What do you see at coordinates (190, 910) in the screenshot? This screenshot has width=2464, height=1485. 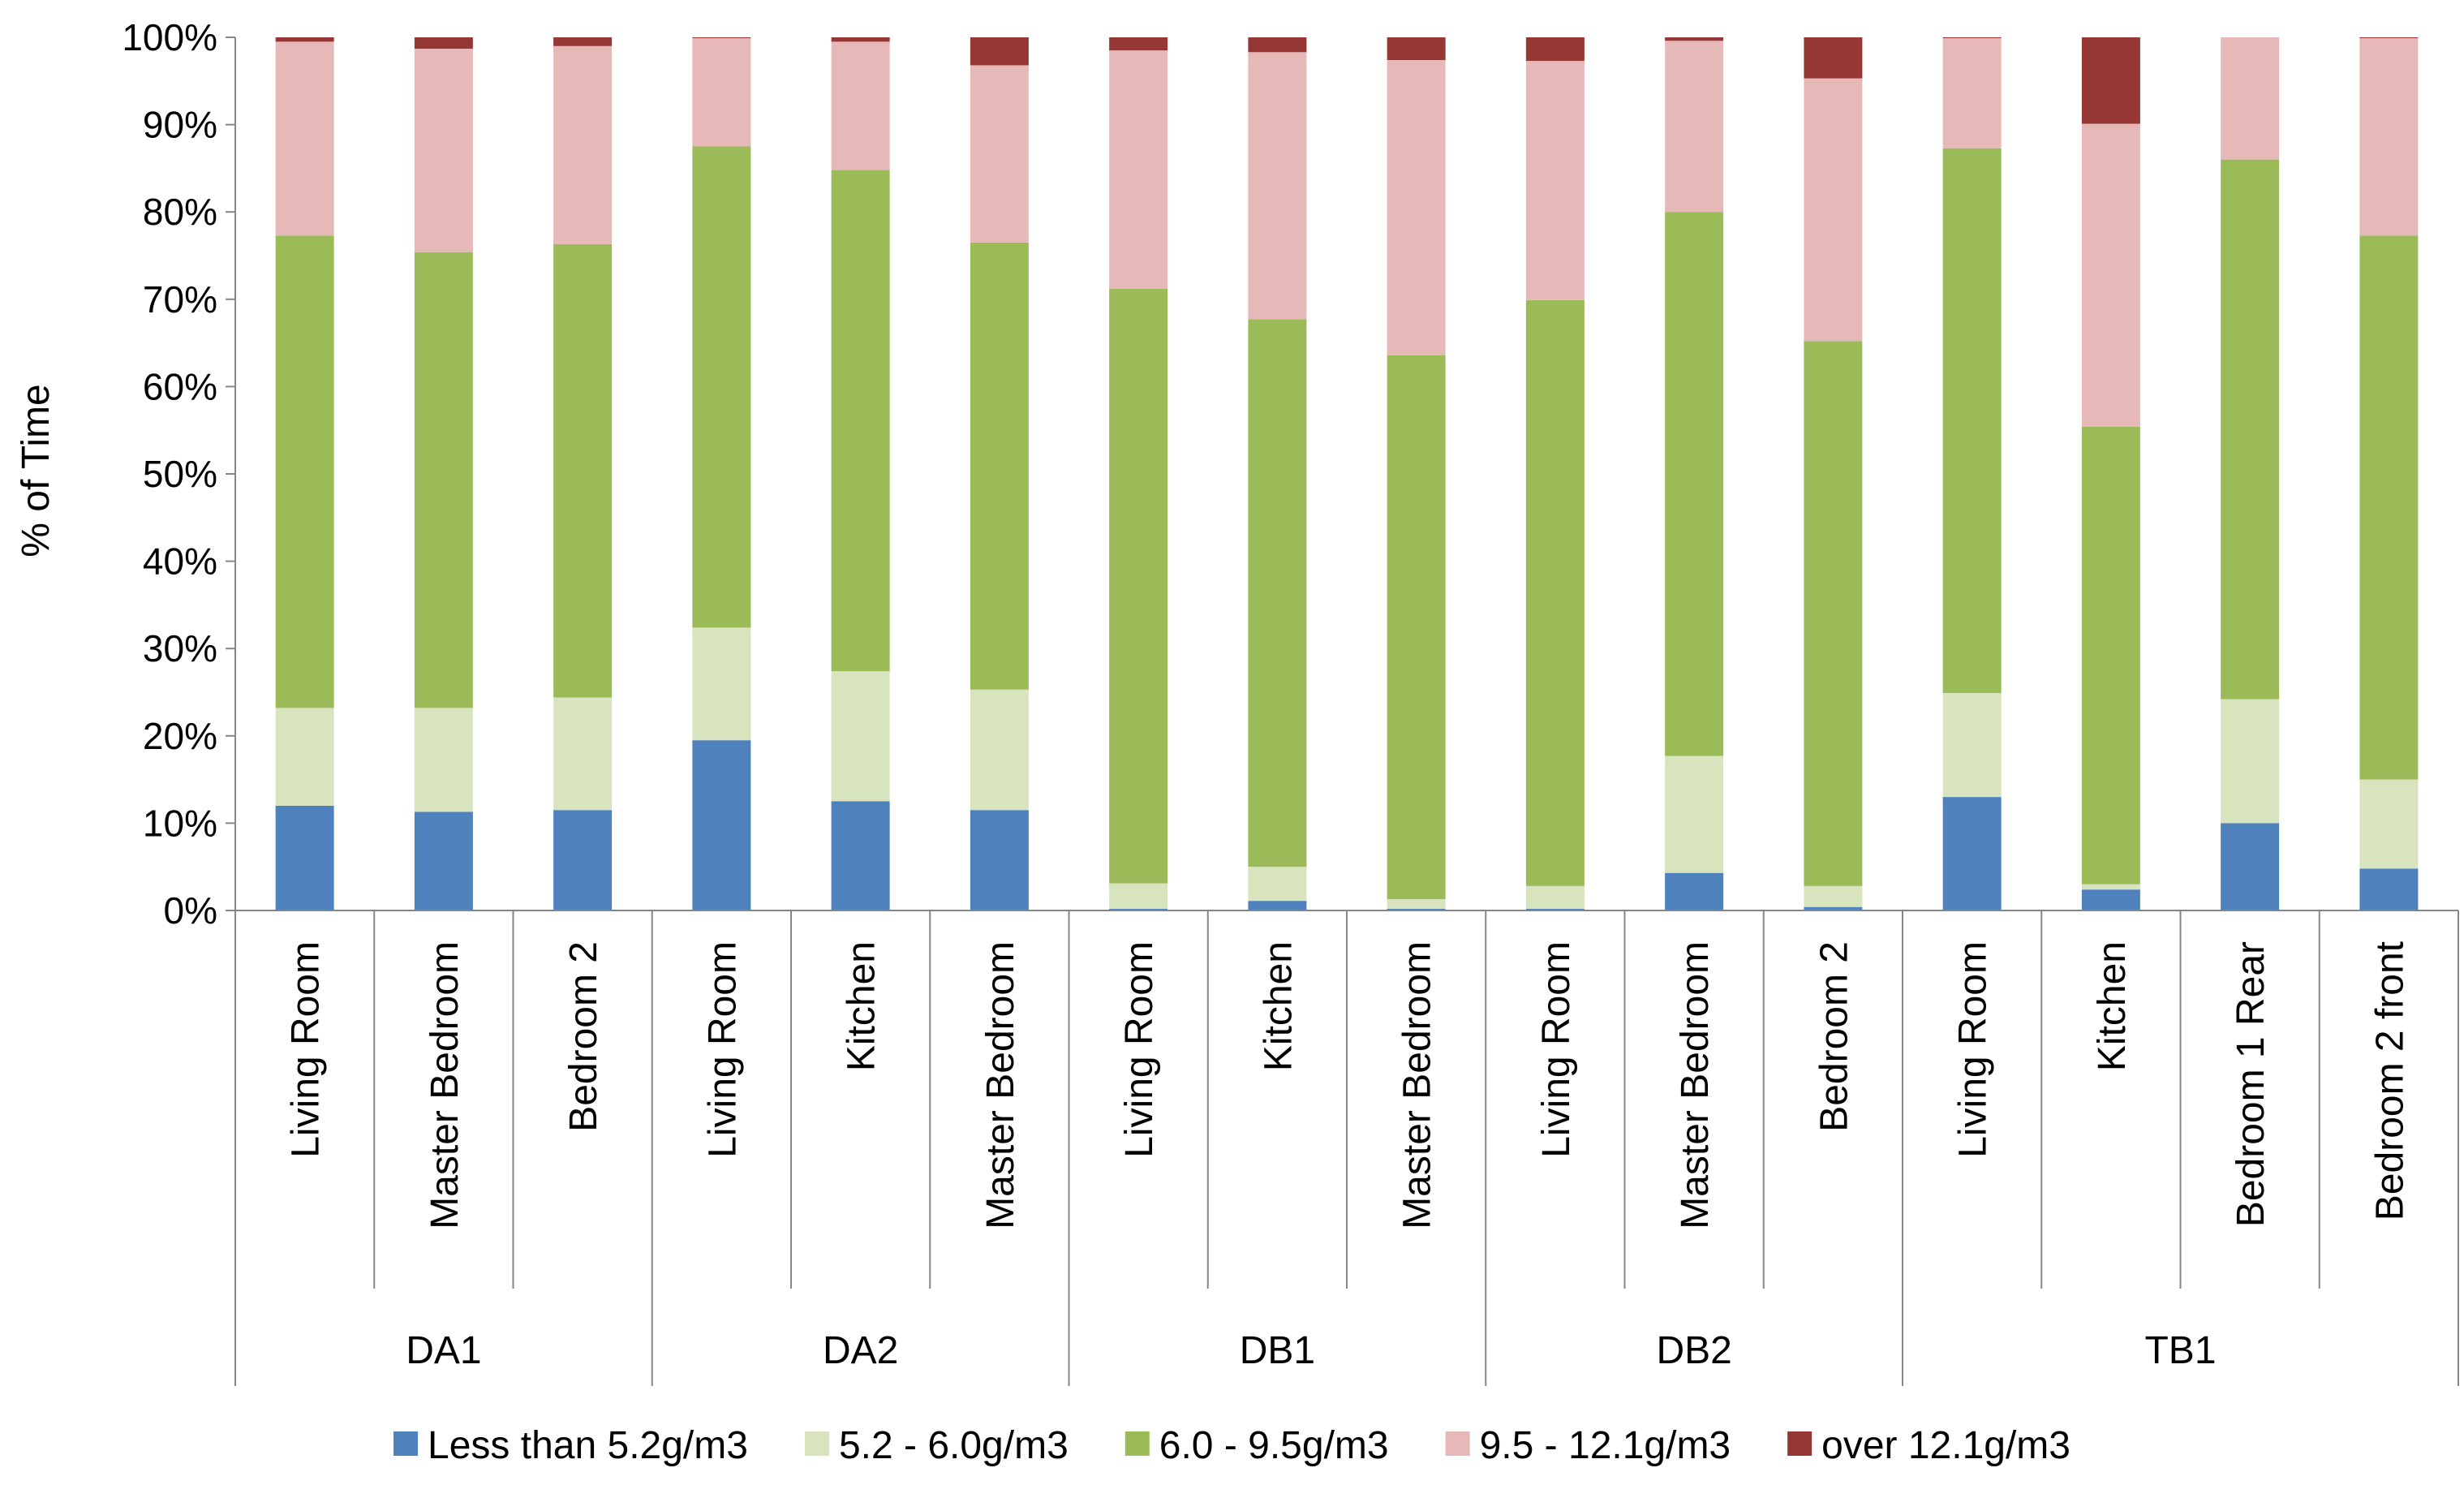 I see `y-tick-label: 0%` at bounding box center [190, 910].